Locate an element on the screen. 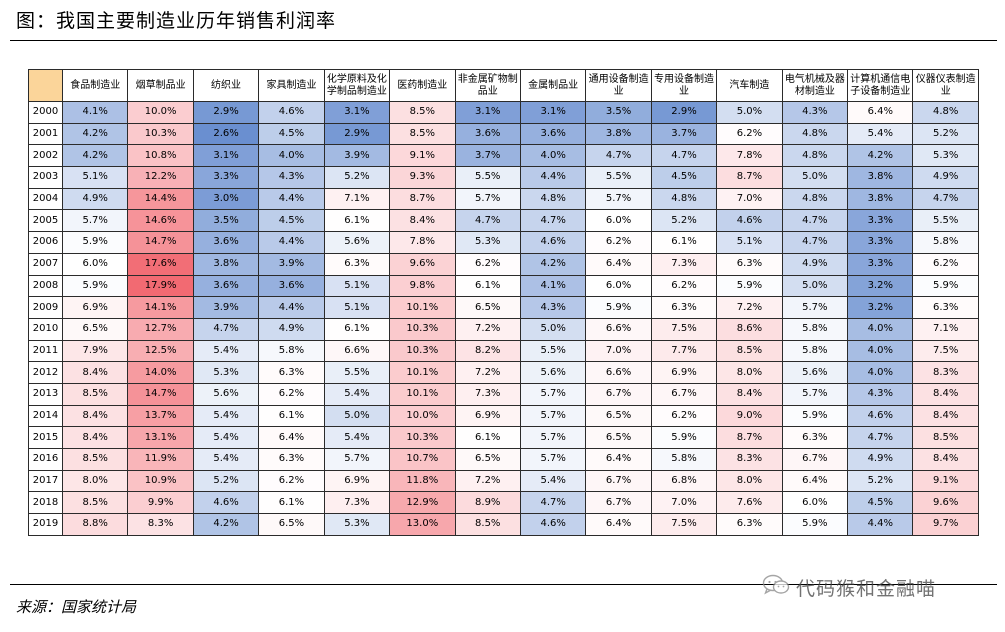 The height and width of the screenshot is (632, 1005). value-cell: 4.7% is located at coordinates (226, 329).